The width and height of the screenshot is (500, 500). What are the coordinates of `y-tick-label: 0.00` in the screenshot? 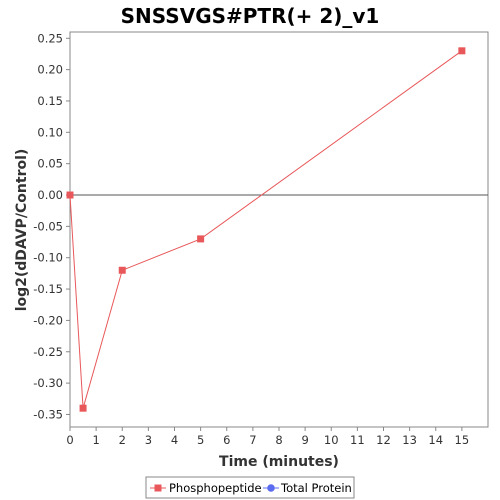 It's located at (50, 195).